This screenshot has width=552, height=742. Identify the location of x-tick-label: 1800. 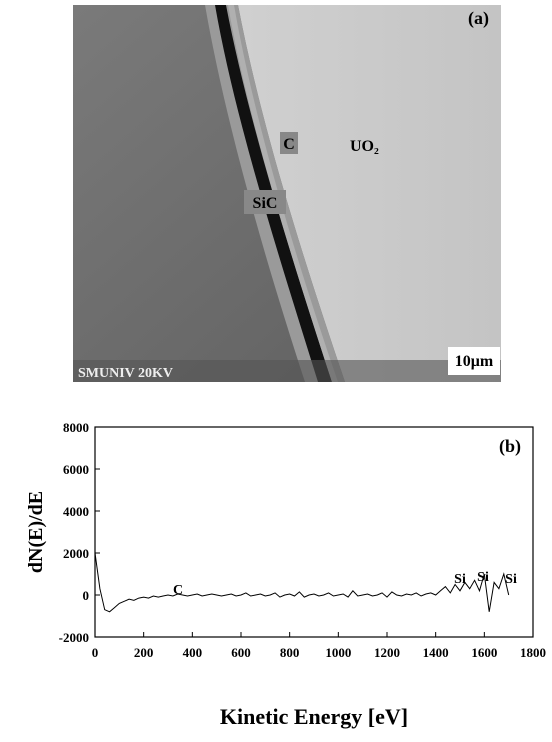
(533, 652).